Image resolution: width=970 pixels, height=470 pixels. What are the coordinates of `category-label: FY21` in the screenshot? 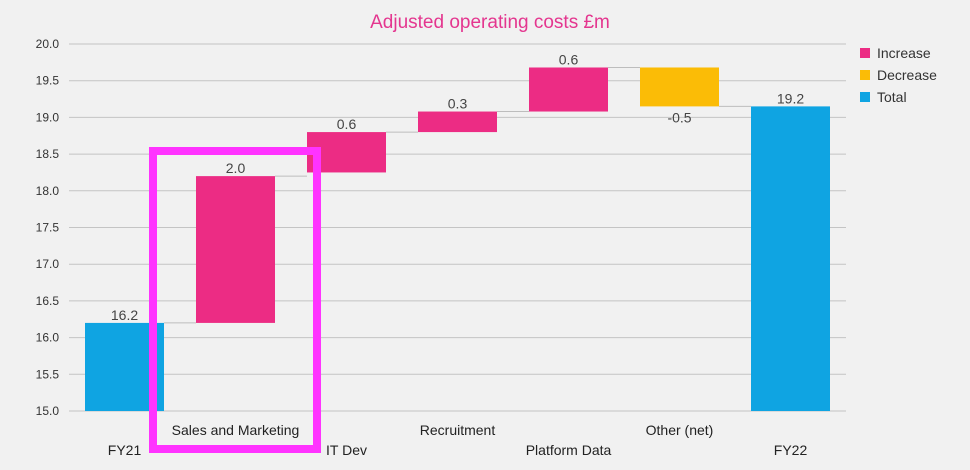 It's located at (125, 450).